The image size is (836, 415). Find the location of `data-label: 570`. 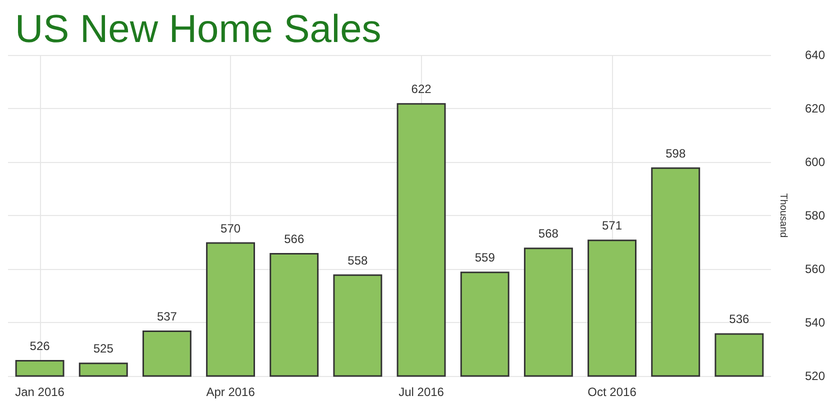

data-label: 570 is located at coordinates (230, 228).